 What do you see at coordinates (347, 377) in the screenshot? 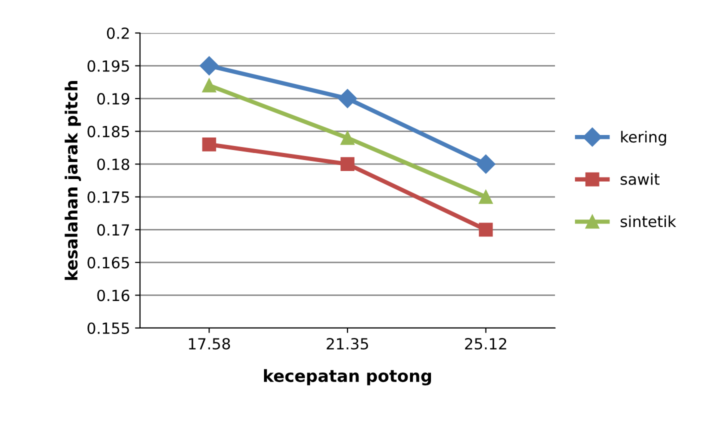
I see `x-axis-title: kecepatan potong` at bounding box center [347, 377].